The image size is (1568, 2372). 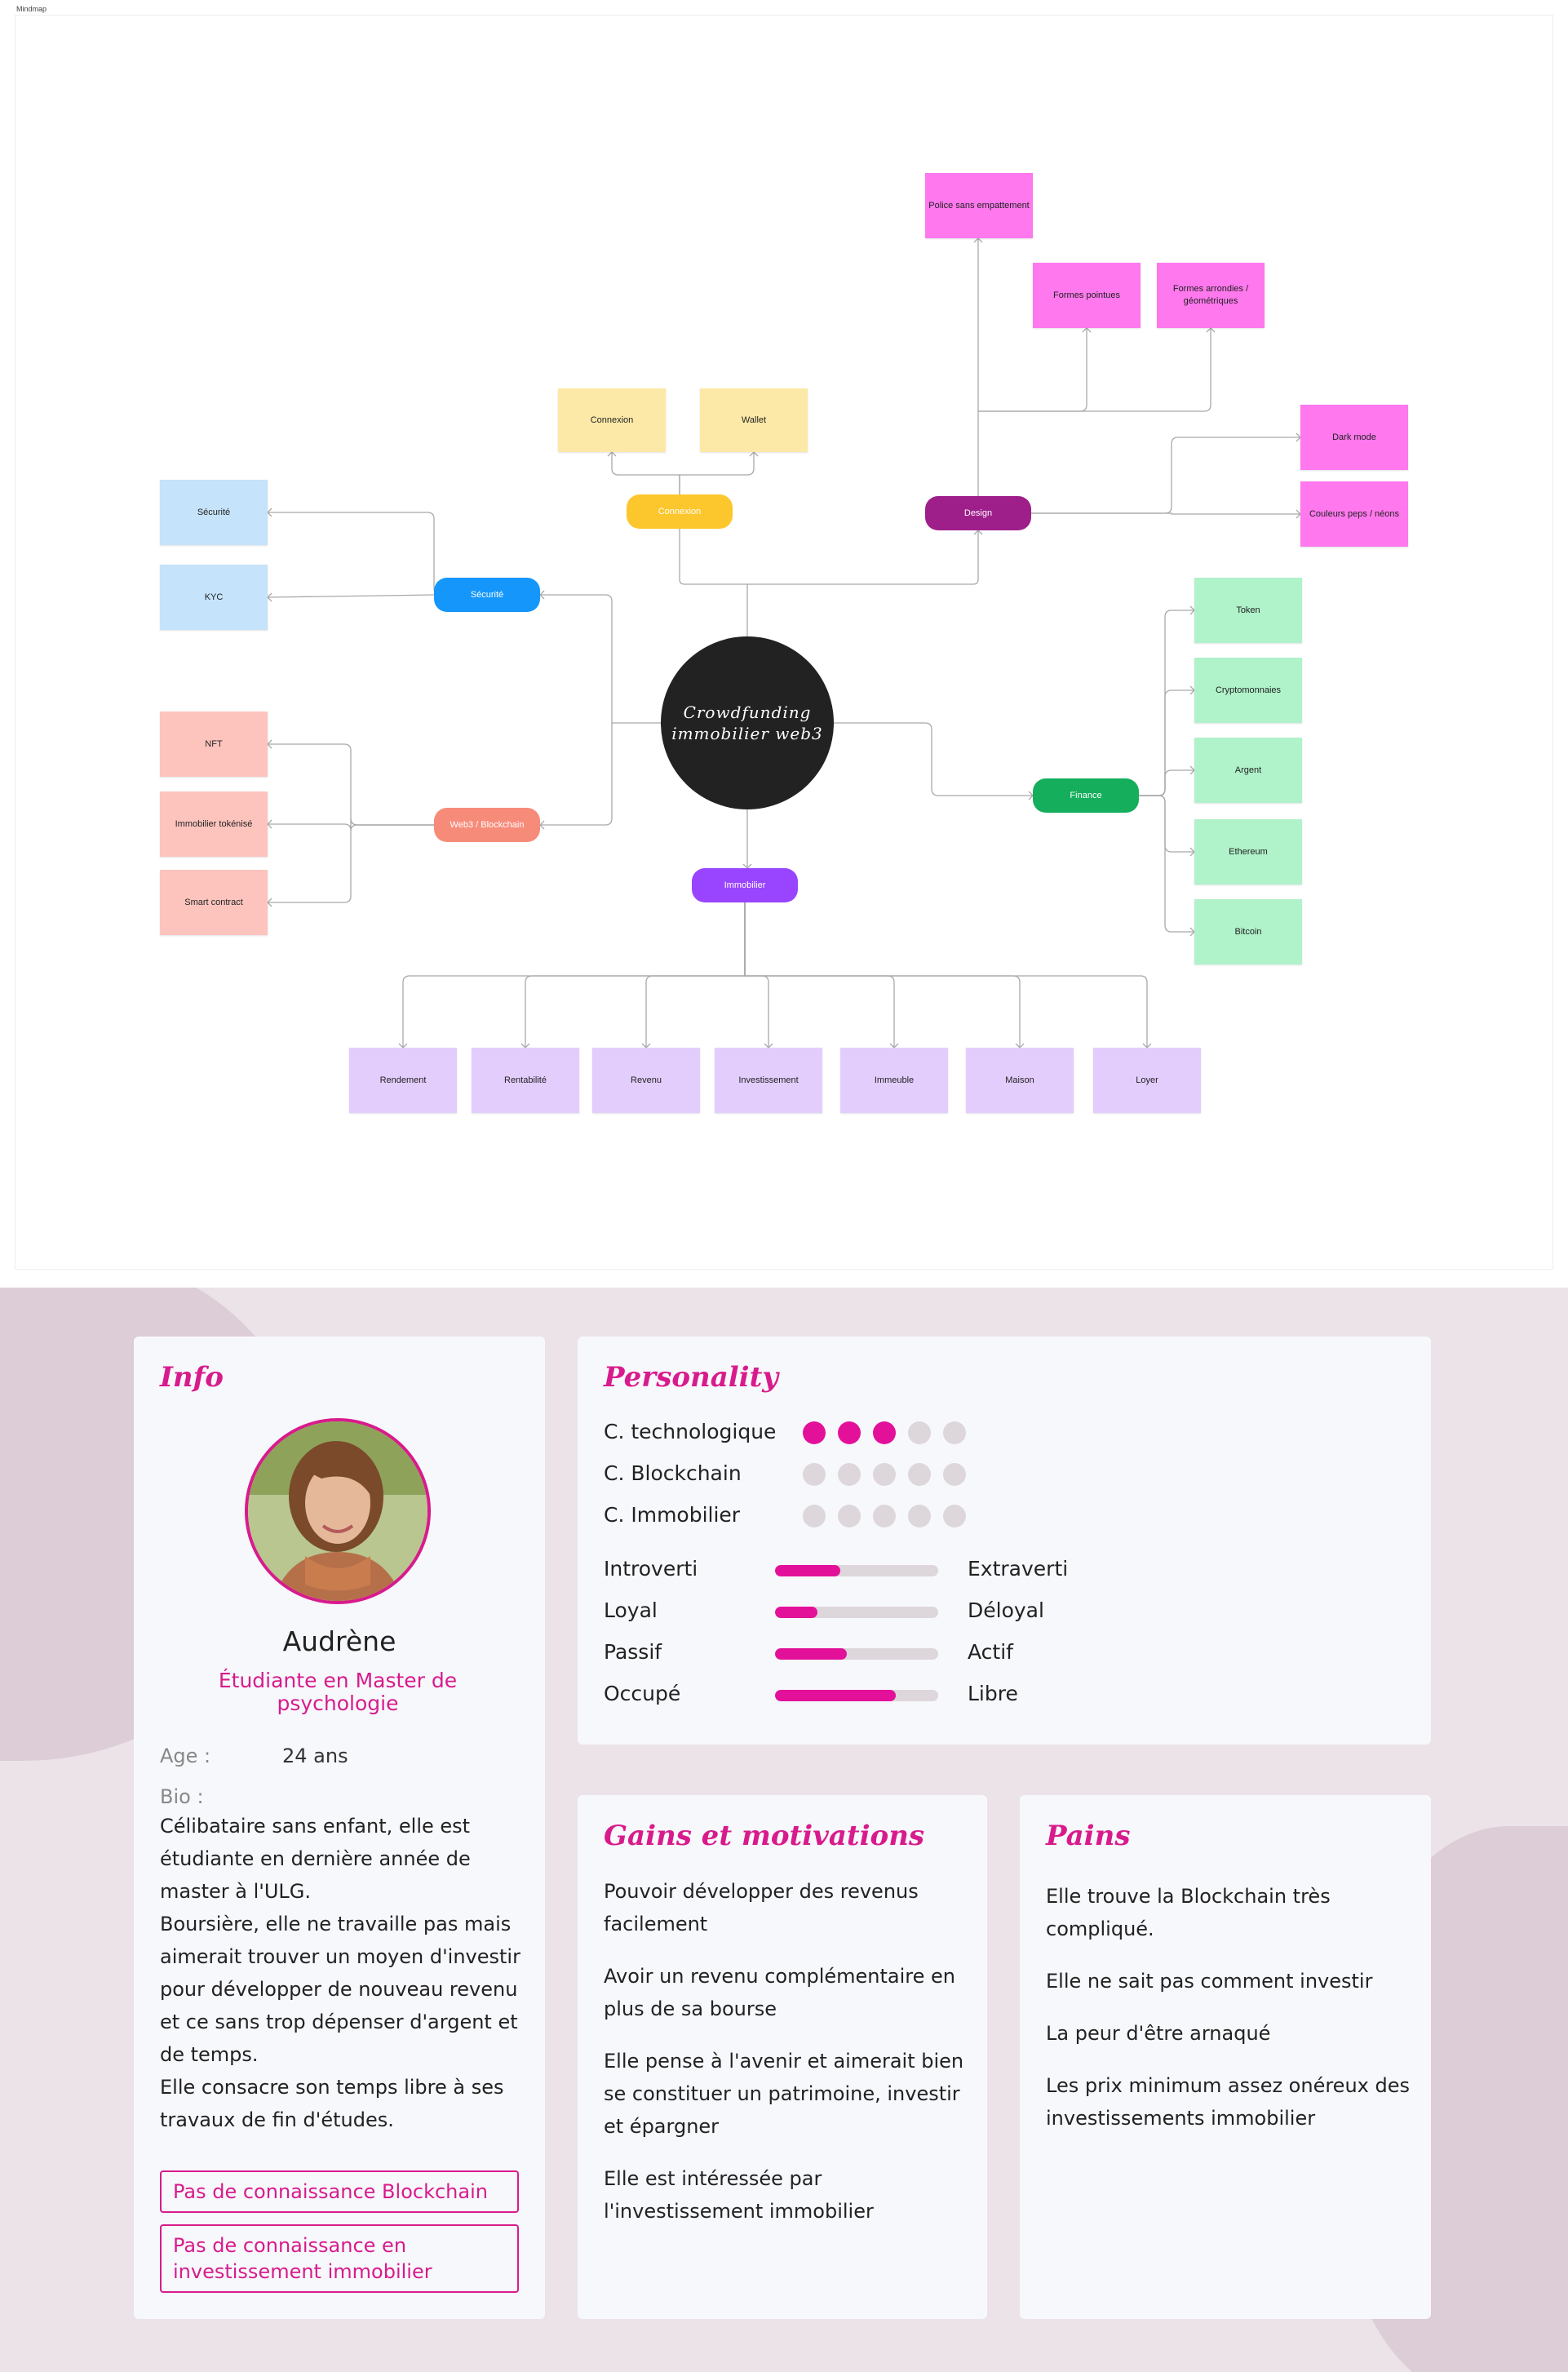 What do you see at coordinates (1211, 296) in the screenshot?
I see `sticky-formes-arrondies-geometriques: Formes arrondies / géométriques` at bounding box center [1211, 296].